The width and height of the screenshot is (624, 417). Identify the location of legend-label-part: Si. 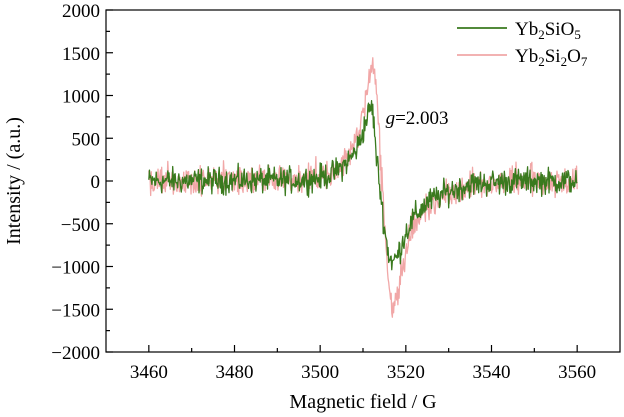
(553, 56).